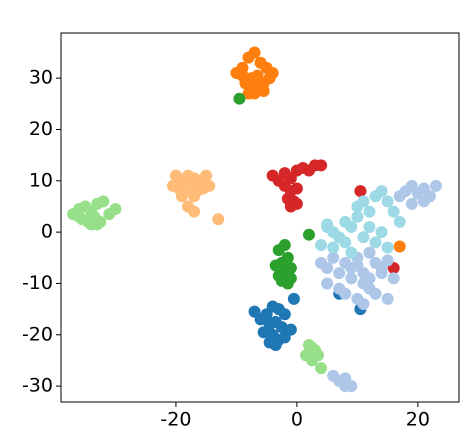 The width and height of the screenshot is (474, 445). I want to click on y-tick-label: -20, so click(37, 334).